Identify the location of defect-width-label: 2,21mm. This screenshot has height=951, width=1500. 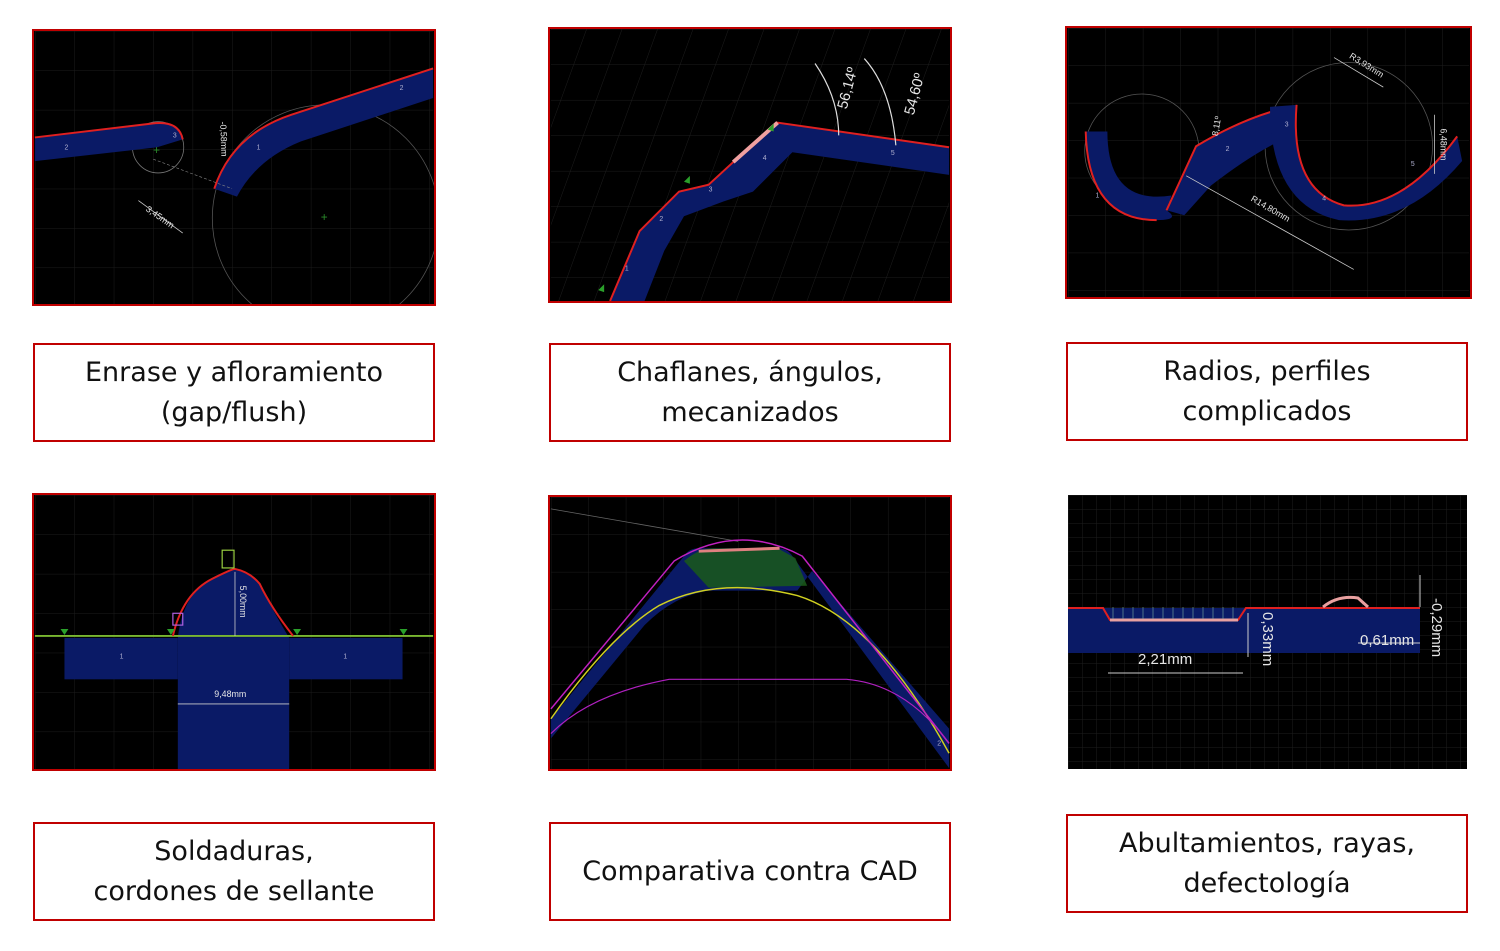
(1165, 659).